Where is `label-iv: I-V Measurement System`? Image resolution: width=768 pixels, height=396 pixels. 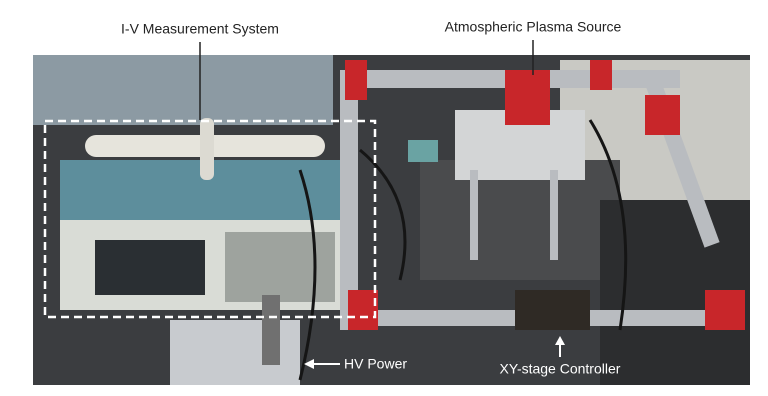
label-iv: I-V Measurement System is located at coordinates (200, 29).